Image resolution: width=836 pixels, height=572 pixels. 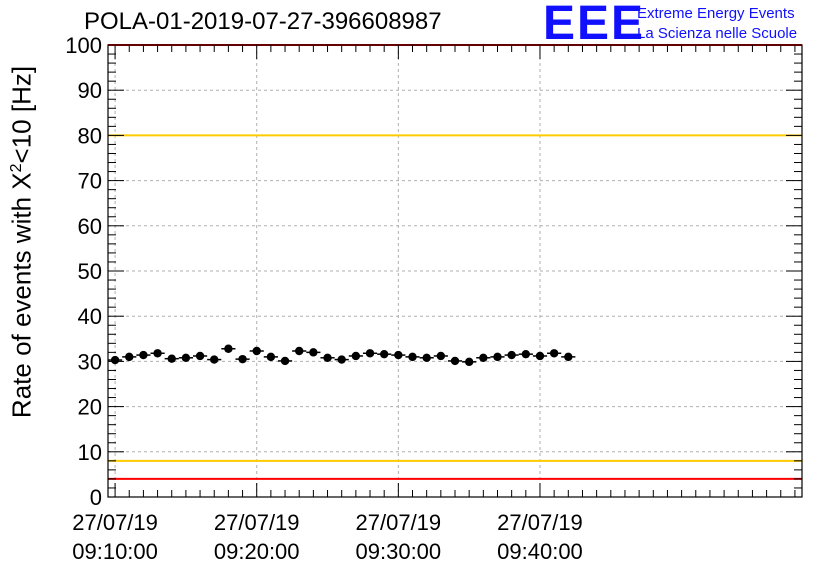 What do you see at coordinates (115, 551) in the screenshot?
I see `x-tick-label-time: 09:10:00` at bounding box center [115, 551].